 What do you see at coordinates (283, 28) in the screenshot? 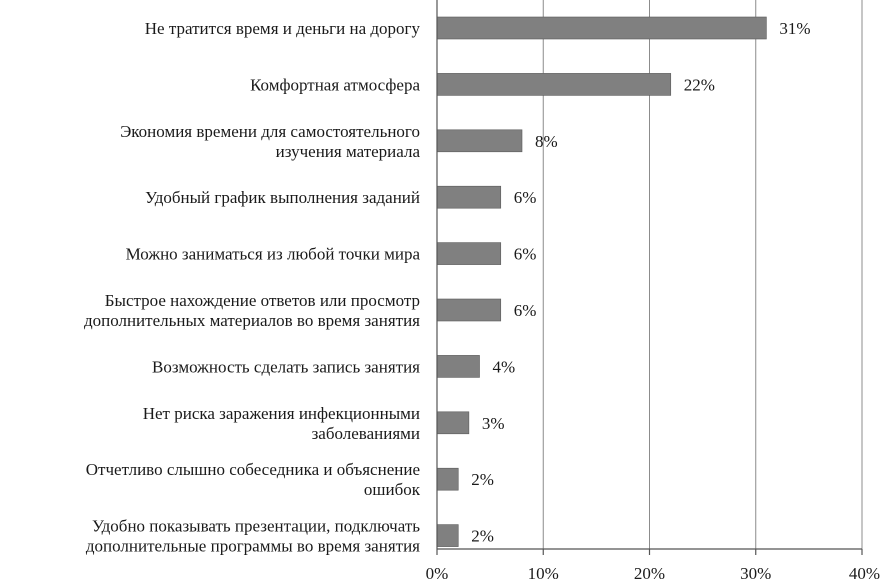
I see `category-label-0-0: Не тратится время и деньги на дорогу` at bounding box center [283, 28].